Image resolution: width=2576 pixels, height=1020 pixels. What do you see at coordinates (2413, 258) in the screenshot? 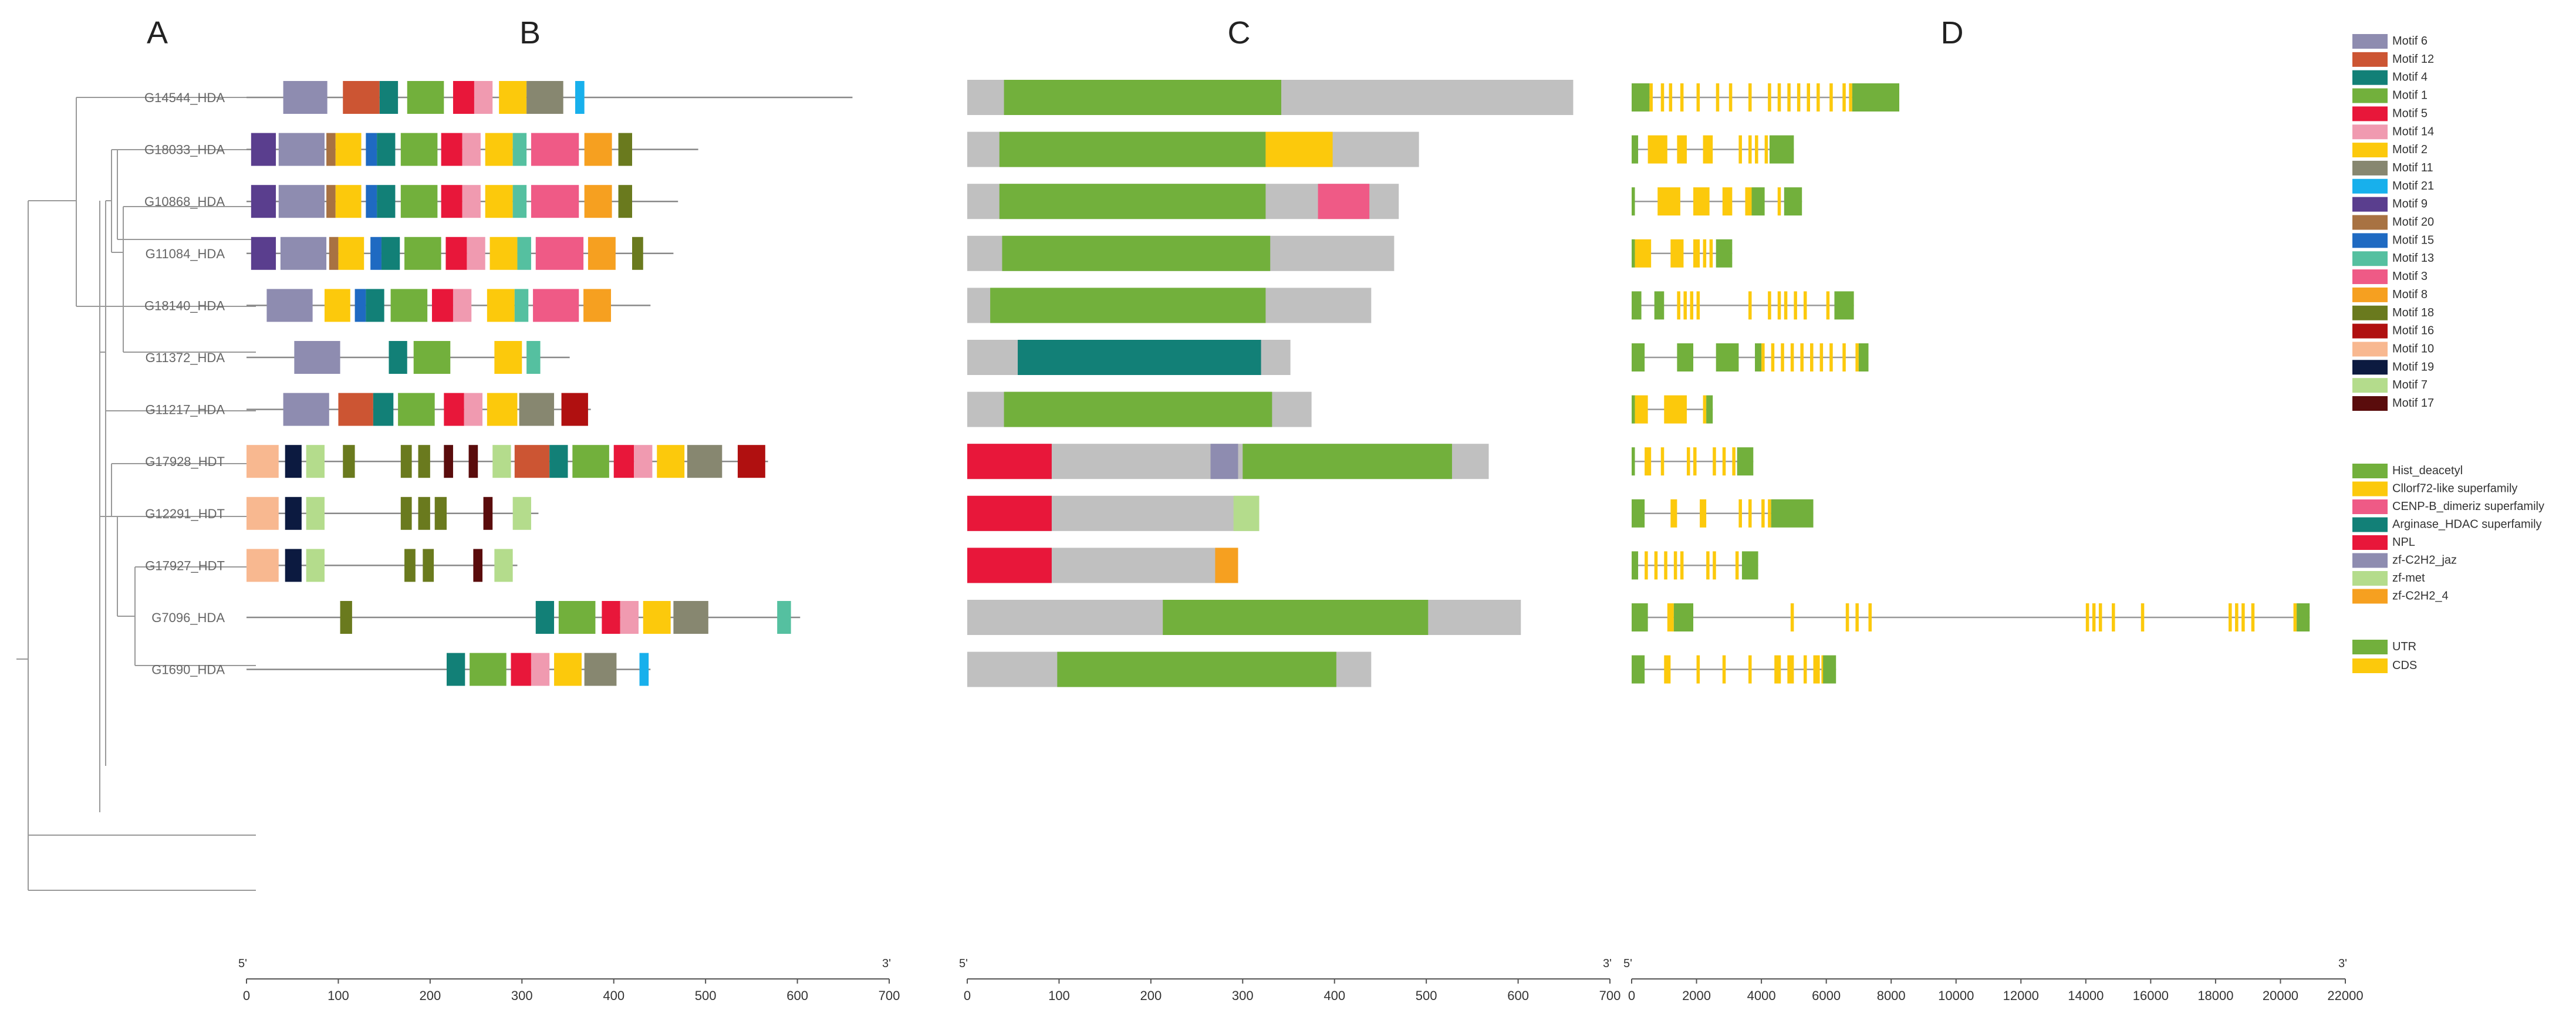
I see `legend-motif-label: Motif 13` at bounding box center [2413, 258].